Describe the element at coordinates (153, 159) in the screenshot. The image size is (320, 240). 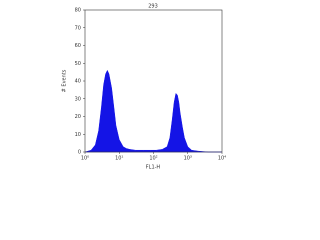
I see `x-tick-label: 10²` at that location.